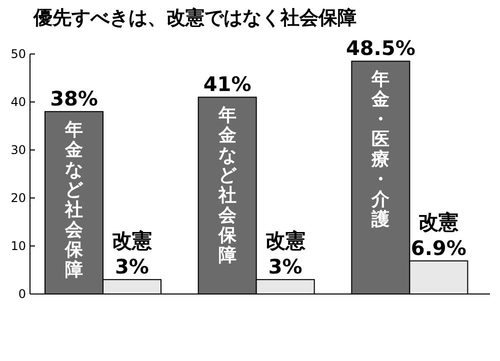  I want to click on y-tick-label: 50, so click(18, 54).